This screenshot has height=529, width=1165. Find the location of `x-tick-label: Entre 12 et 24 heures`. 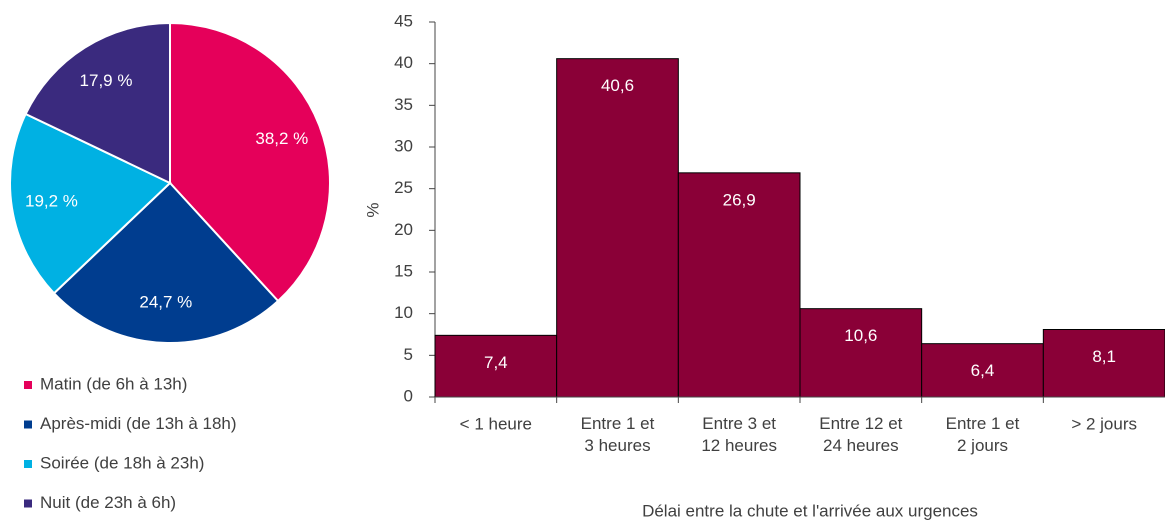

x-tick-label: Entre 12 et 24 heures is located at coordinates (860, 434).